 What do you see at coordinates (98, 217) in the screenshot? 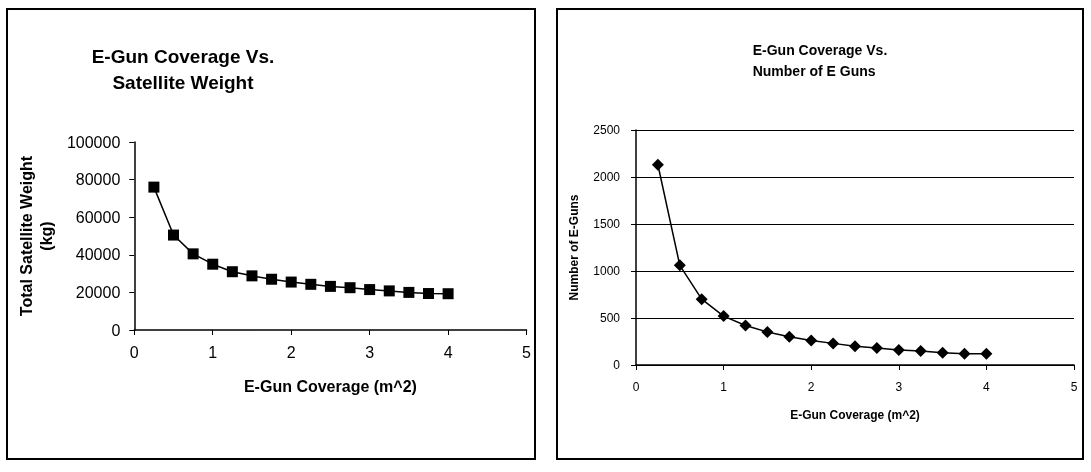
I see `y-tick-label: 60000` at bounding box center [98, 217].